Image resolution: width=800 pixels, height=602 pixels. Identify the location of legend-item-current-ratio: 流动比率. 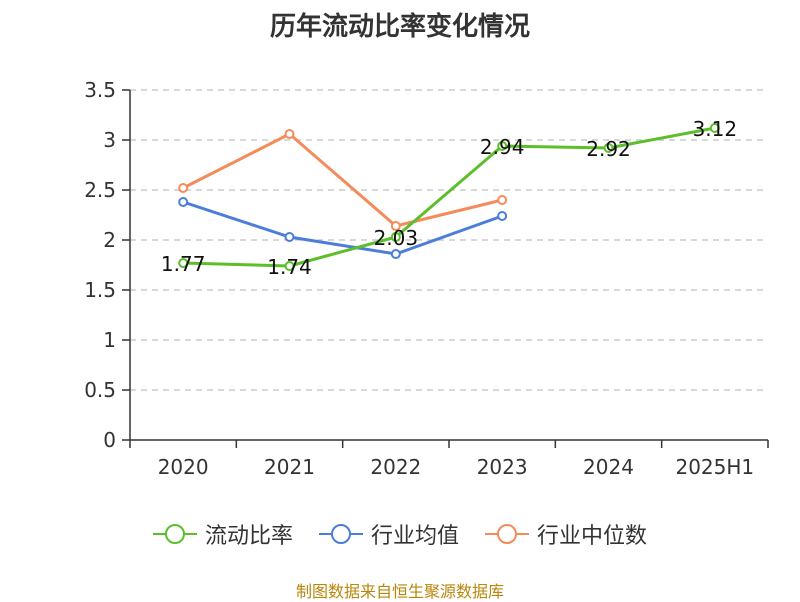
(222, 534).